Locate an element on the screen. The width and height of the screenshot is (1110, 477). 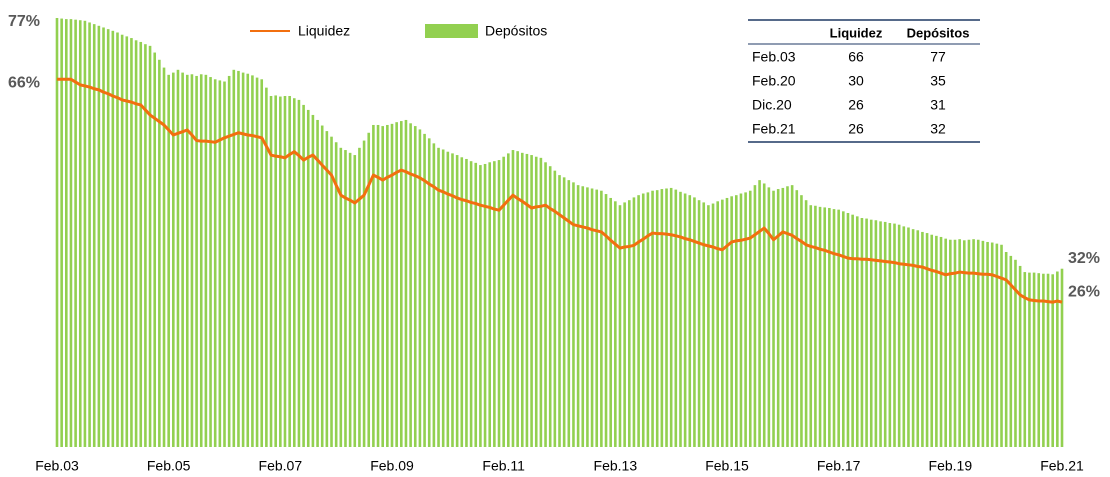
annotation: 32% is located at coordinates (1084, 258).